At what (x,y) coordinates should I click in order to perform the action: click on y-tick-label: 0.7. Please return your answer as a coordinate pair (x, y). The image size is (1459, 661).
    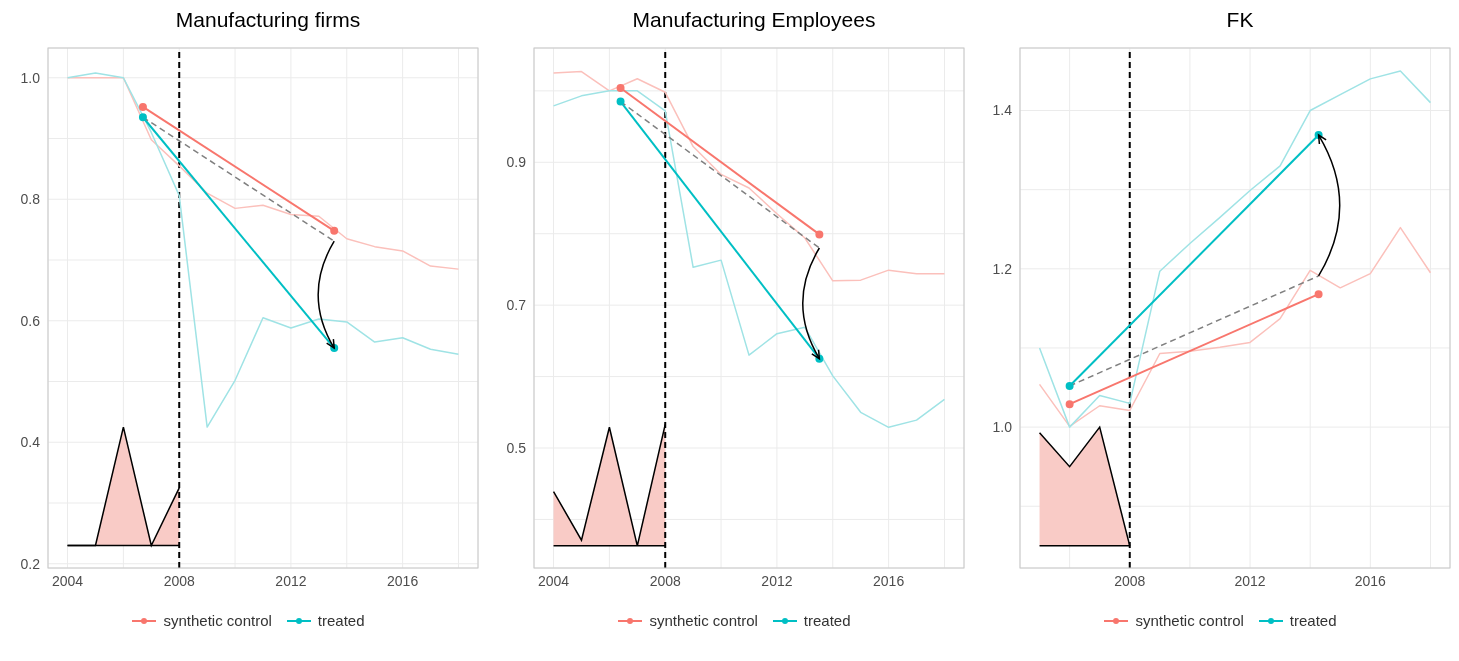
    Looking at the image, I should click on (516, 305).